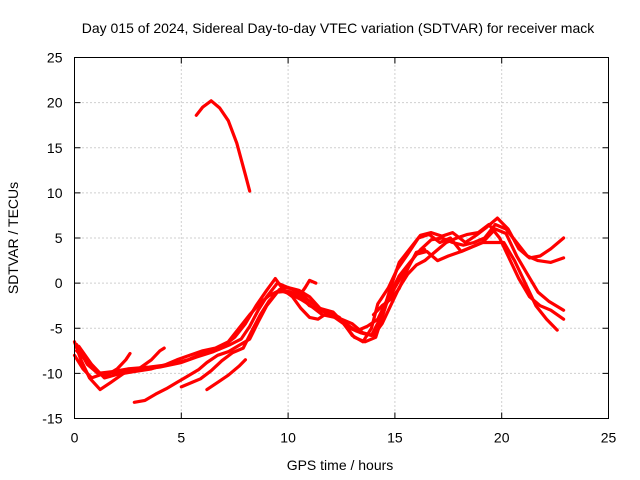 The height and width of the screenshot is (480, 640). I want to click on x-tick-label: 5, so click(181, 438).